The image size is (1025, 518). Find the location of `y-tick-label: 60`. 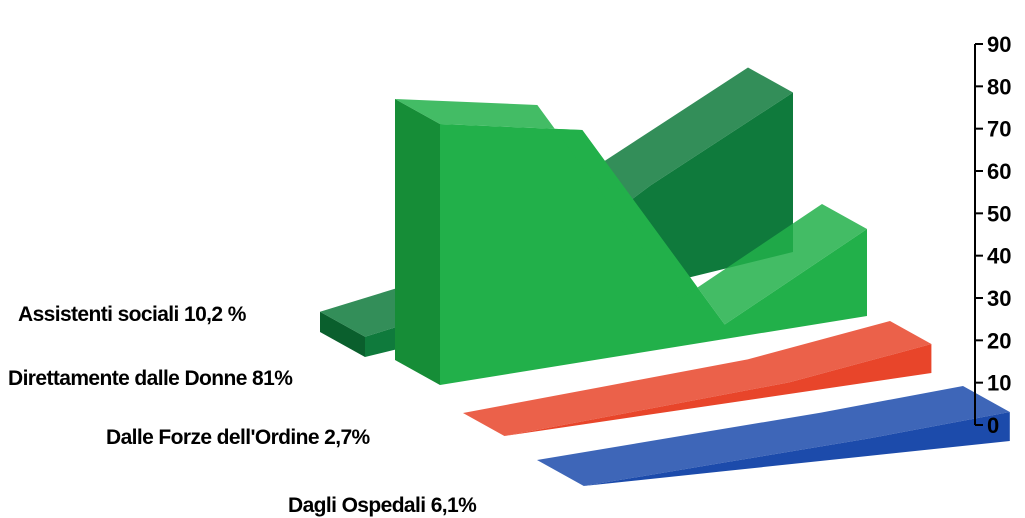

y-tick-label: 60 is located at coordinates (999, 171).